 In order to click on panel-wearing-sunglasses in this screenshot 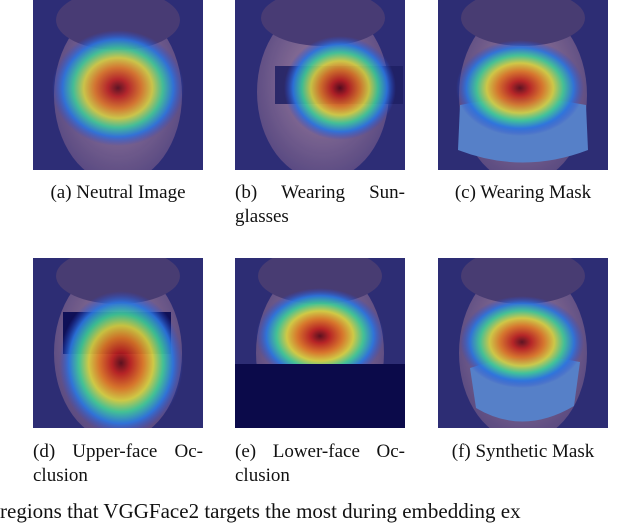, I will do `click(320, 85)`.